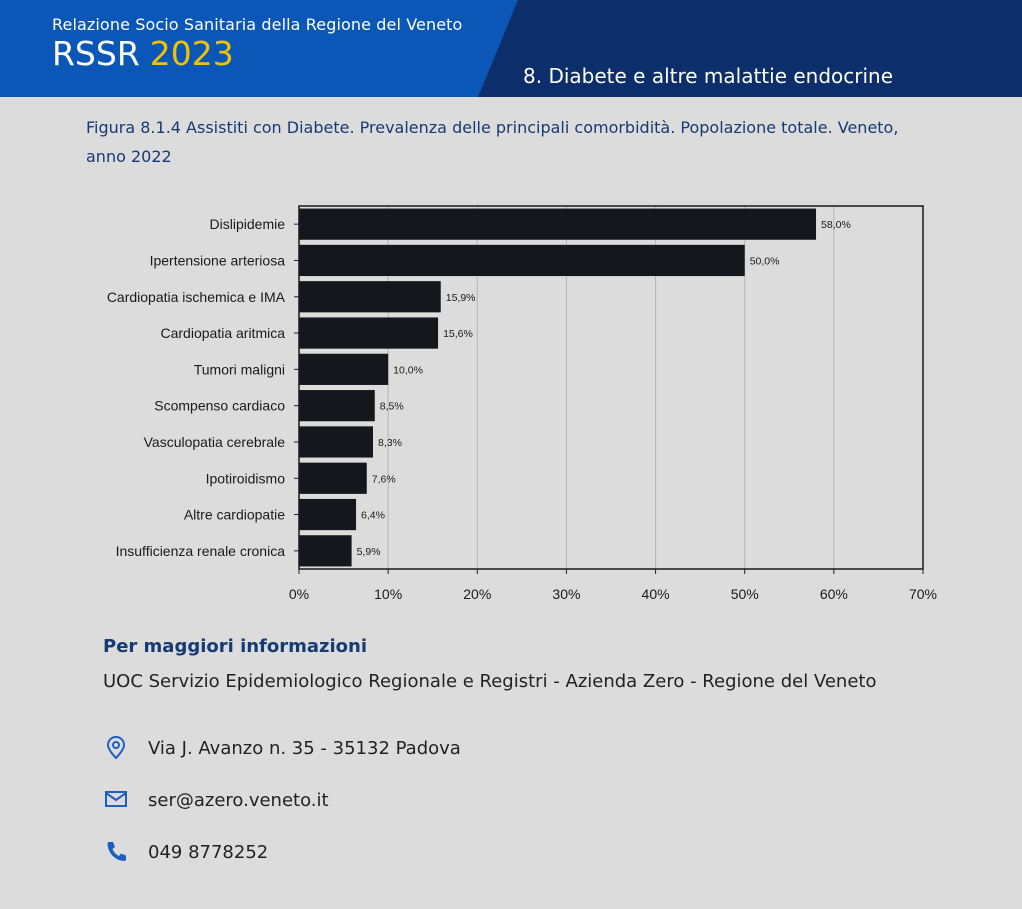  What do you see at coordinates (246, 478) in the screenshot?
I see `category-label: Ipotiroidismo` at bounding box center [246, 478].